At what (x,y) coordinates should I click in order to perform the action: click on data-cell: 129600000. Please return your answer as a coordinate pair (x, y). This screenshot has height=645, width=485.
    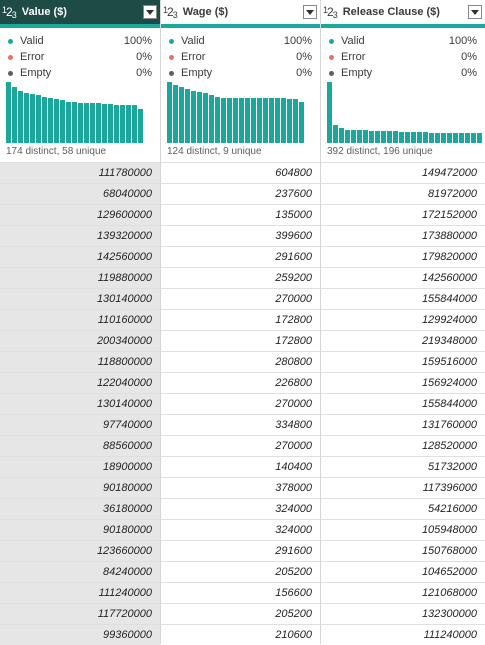
    Looking at the image, I should click on (80, 214).